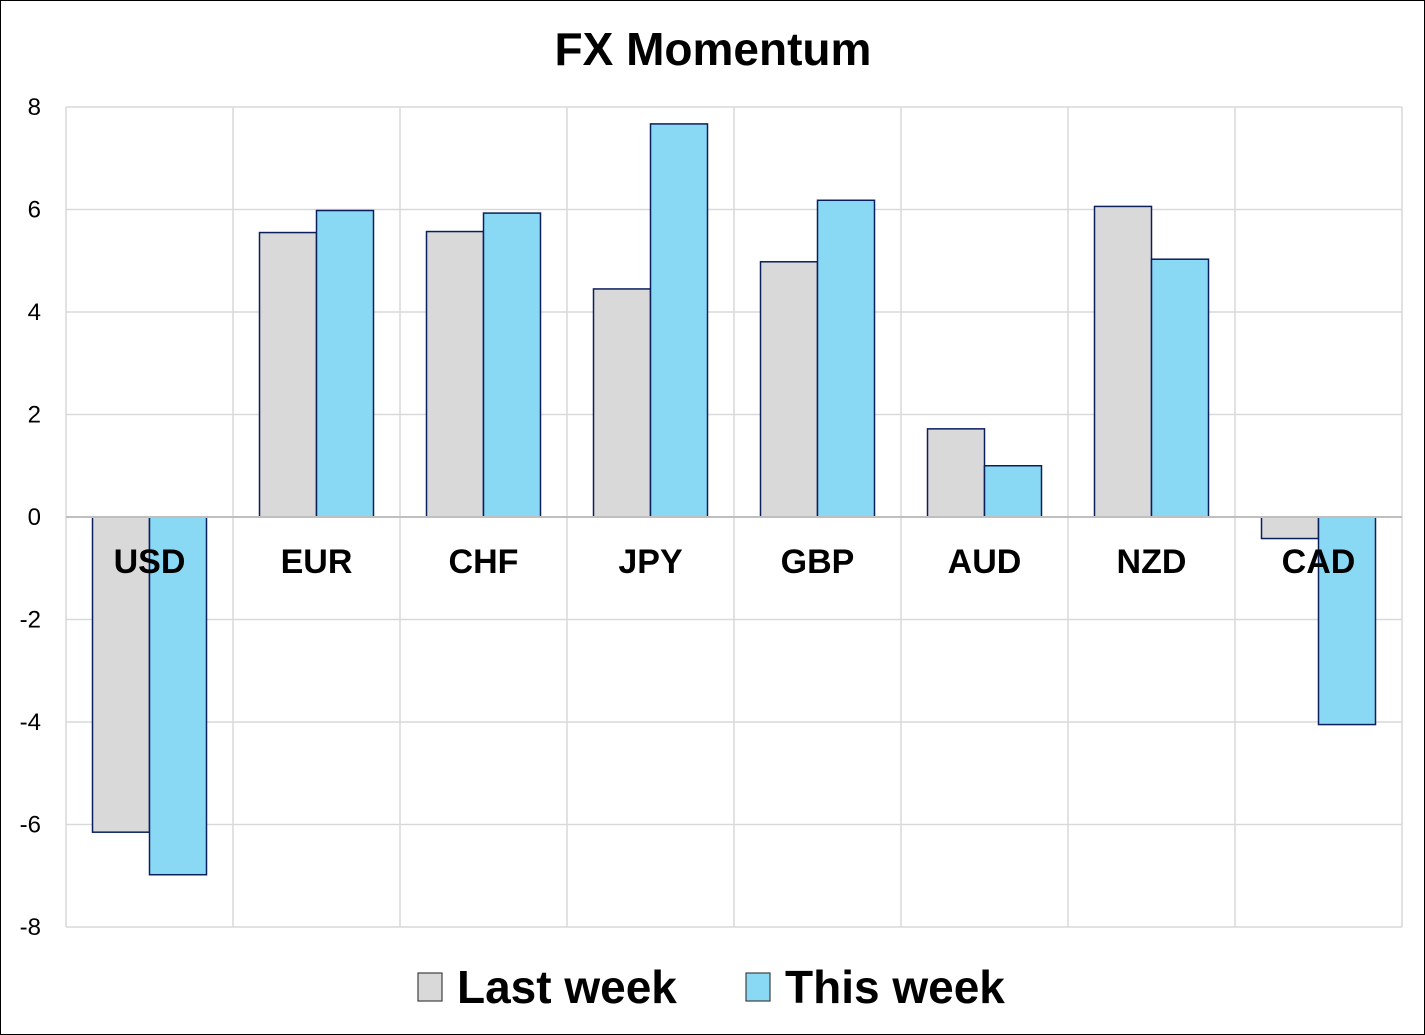 The image size is (1425, 1035). I want to click on legend-label: This week, so click(895, 987).